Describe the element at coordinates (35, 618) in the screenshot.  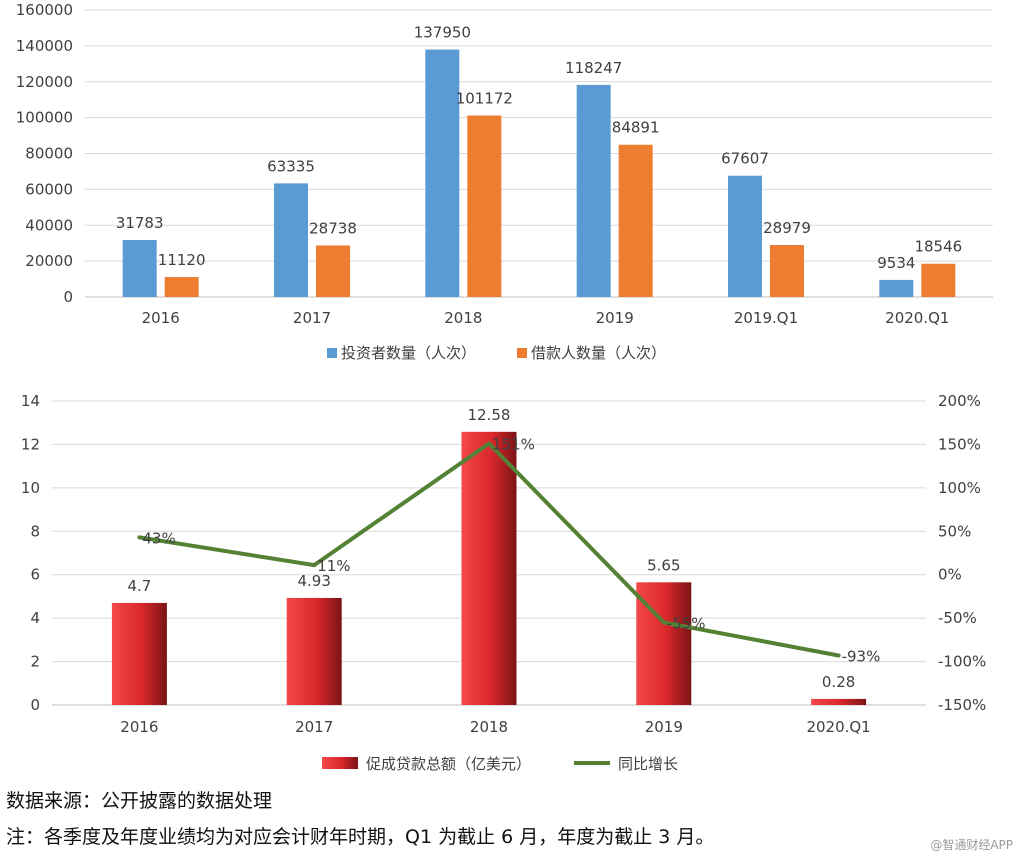
I see `y-tick-label: 4` at that location.